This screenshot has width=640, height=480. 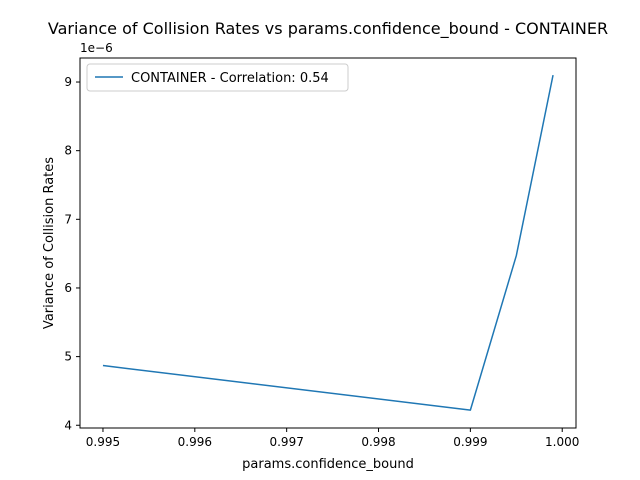 What do you see at coordinates (68, 82) in the screenshot?
I see `y-tick-label: 9` at bounding box center [68, 82].